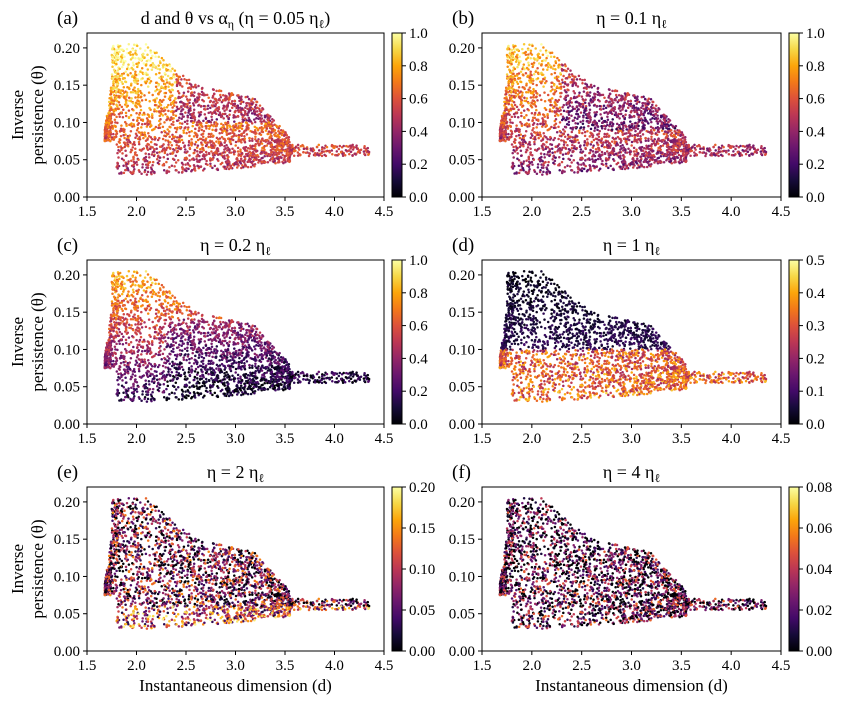  What do you see at coordinates (418, 67) in the screenshot?
I see `colorbar-tick-label: 0.8` at bounding box center [418, 67].